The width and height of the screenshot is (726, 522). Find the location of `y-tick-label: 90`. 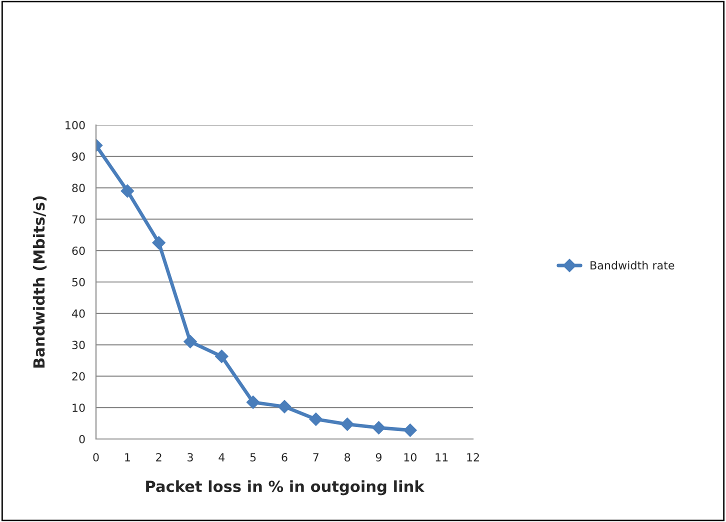

y-tick-label: 90 is located at coordinates (78, 156).